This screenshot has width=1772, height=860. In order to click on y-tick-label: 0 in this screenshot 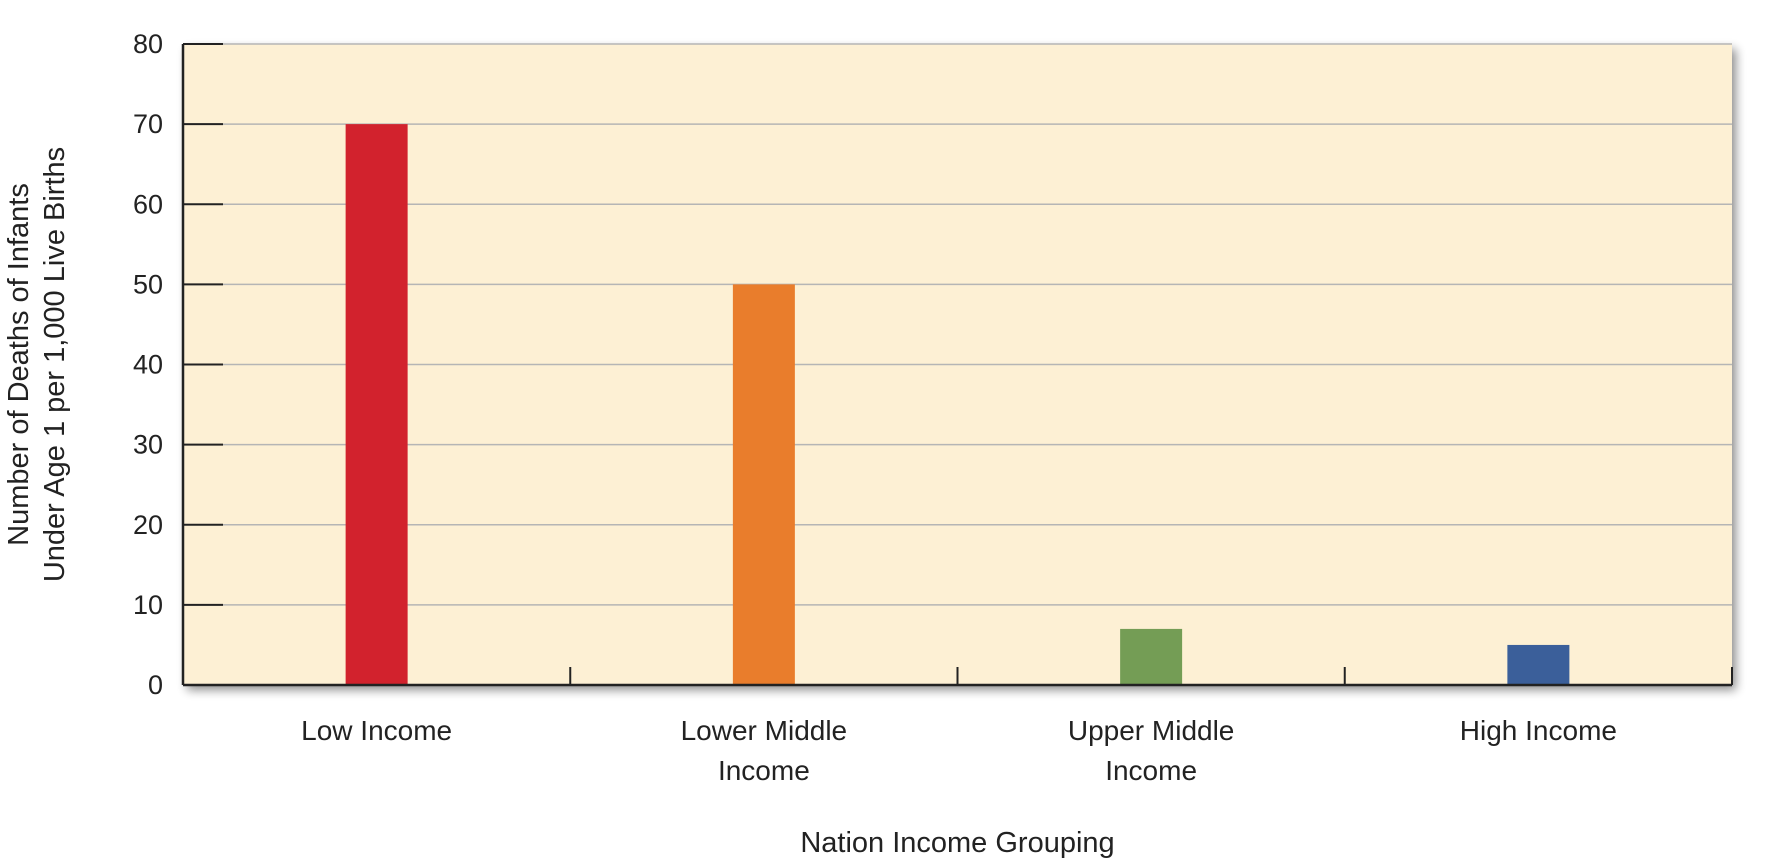, I will do `click(155, 685)`.